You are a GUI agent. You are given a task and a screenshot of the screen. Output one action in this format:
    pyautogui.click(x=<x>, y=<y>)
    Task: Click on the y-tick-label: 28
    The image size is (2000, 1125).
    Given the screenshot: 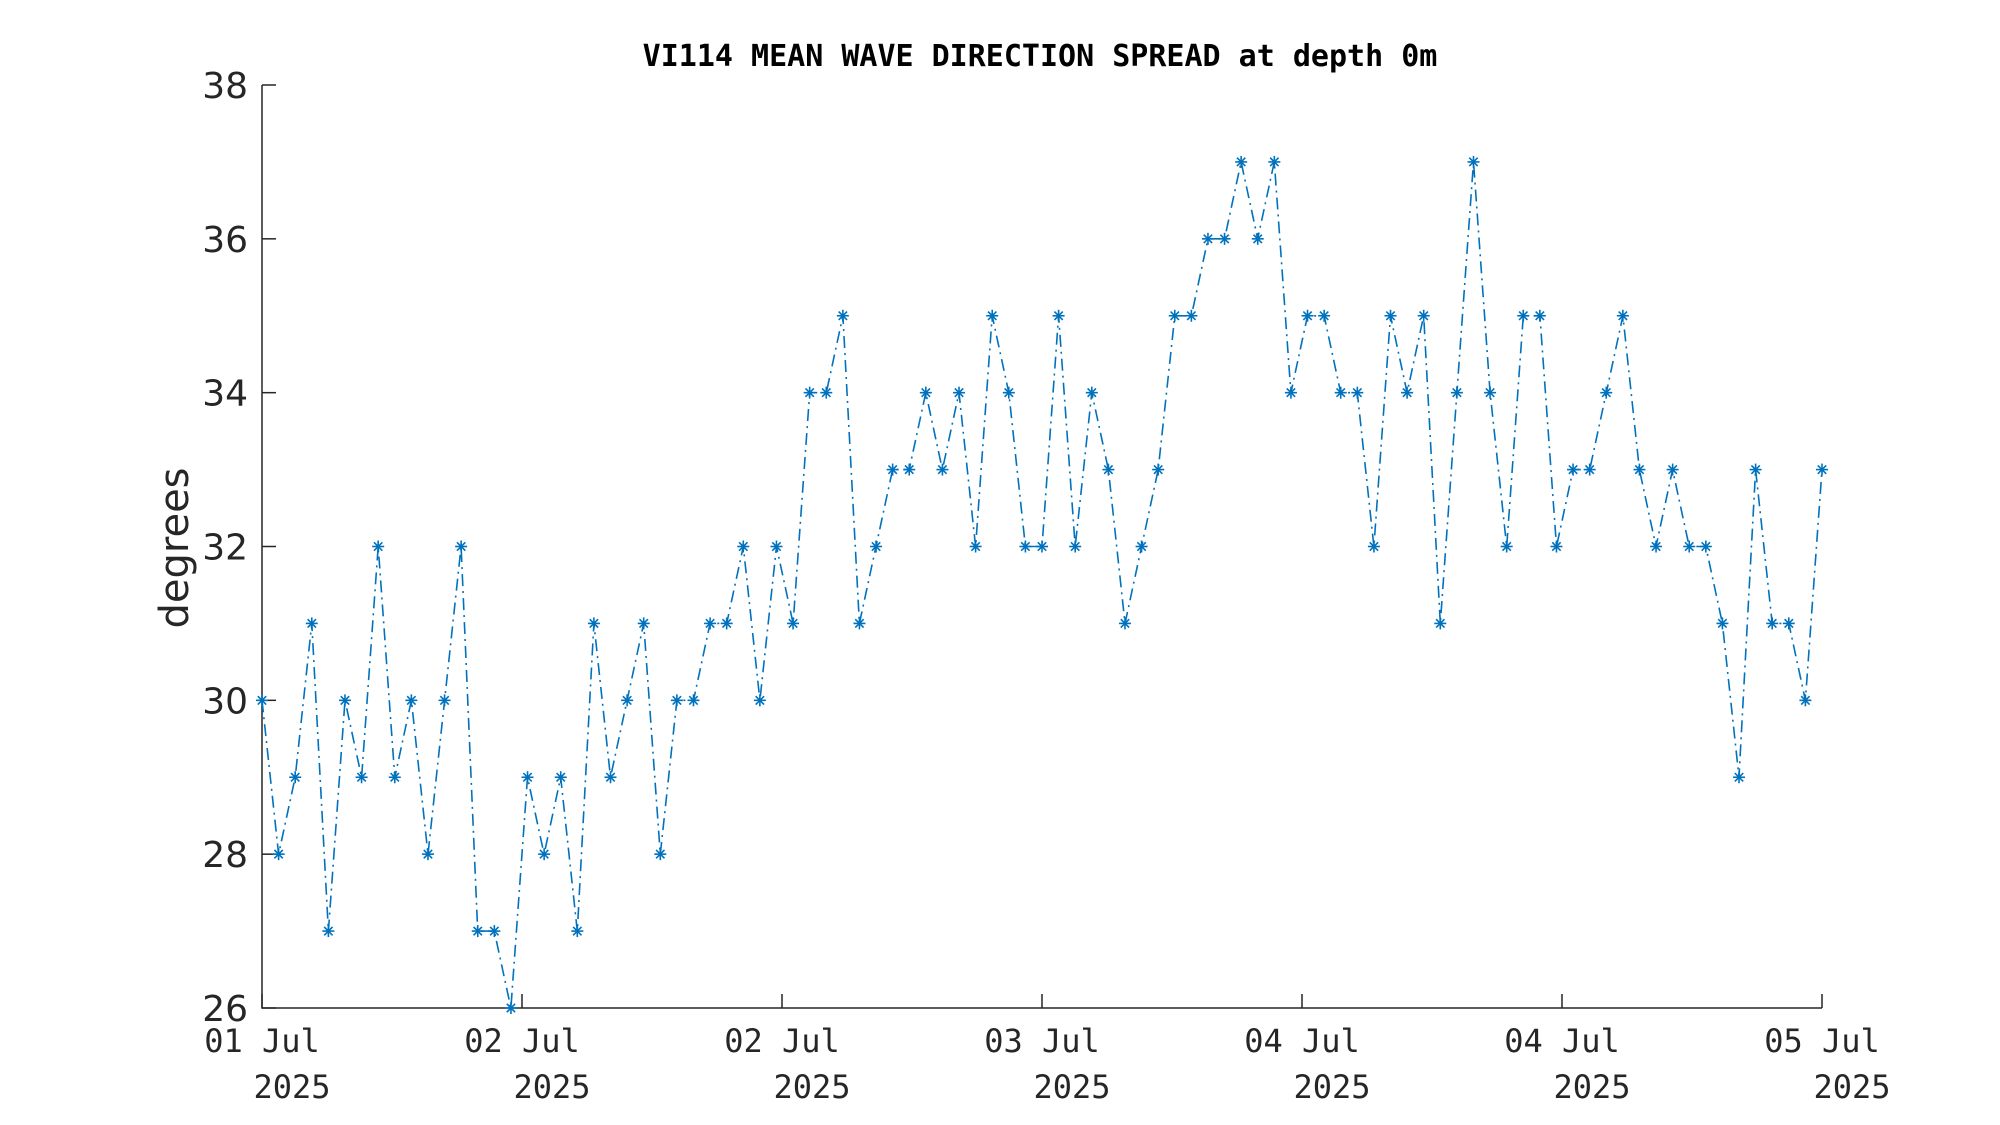 What is the action you would take?
    pyautogui.click(x=225, y=855)
    